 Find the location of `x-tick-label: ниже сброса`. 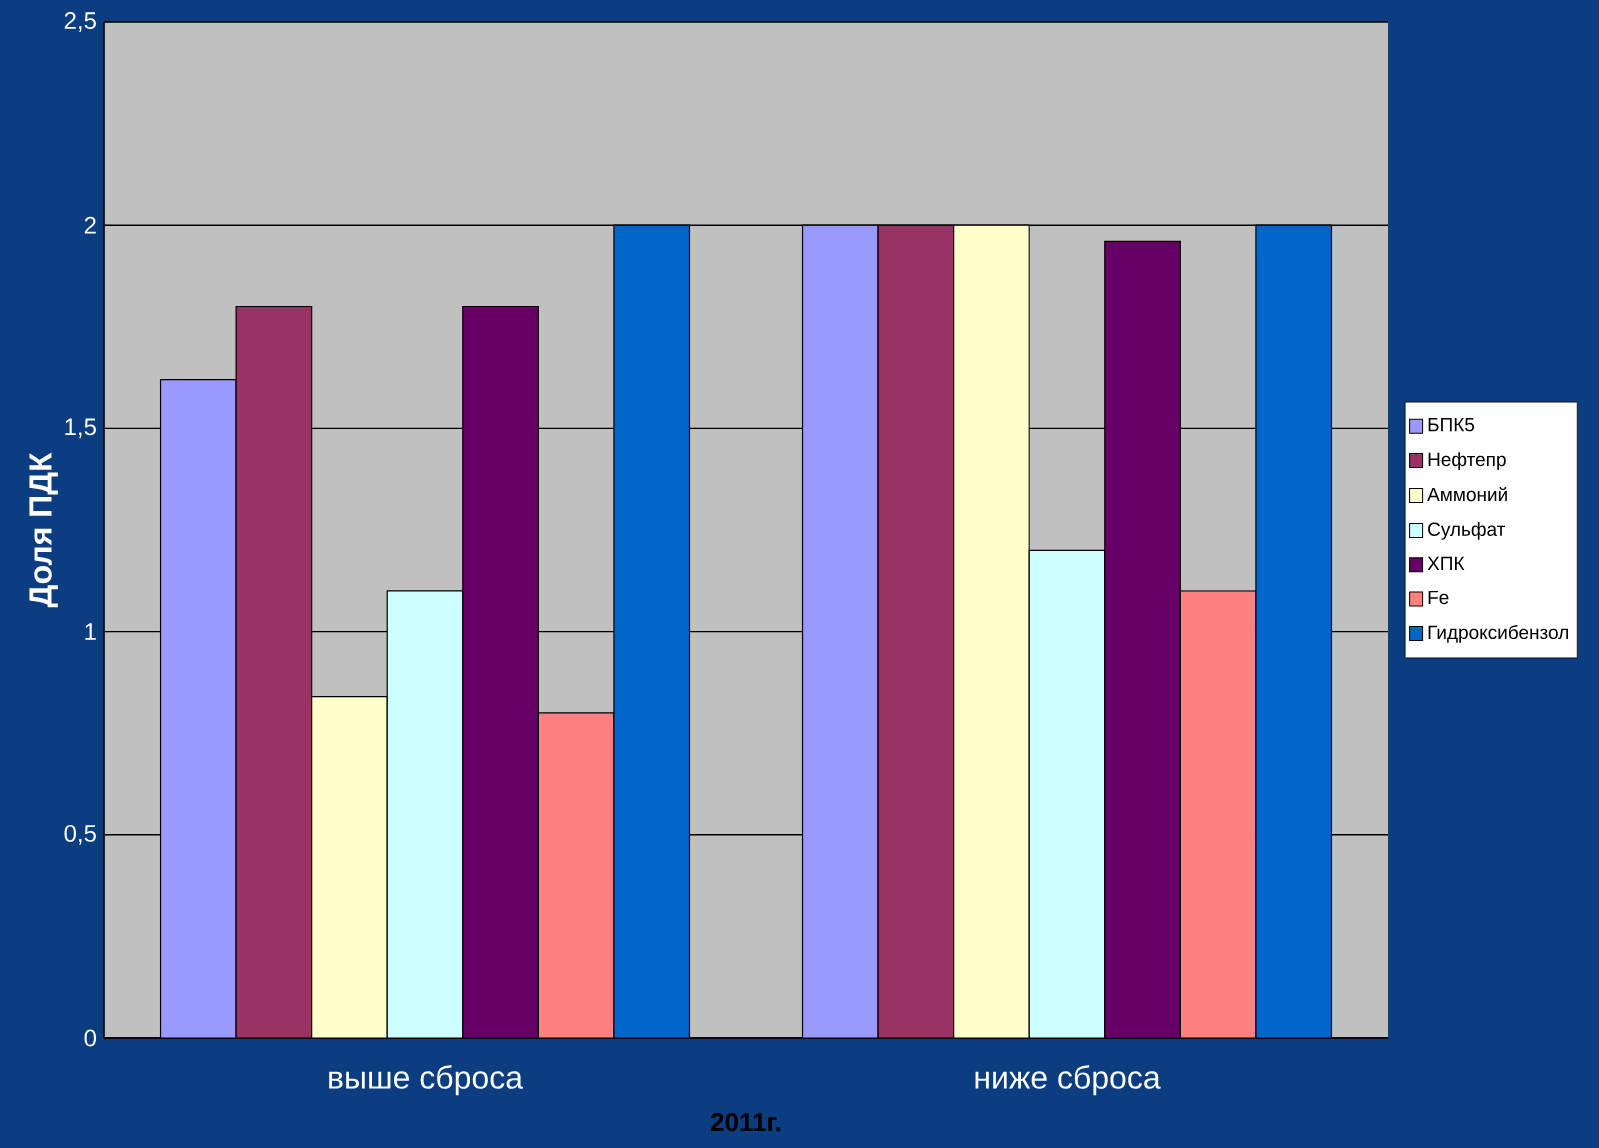

x-tick-label: ниже сброса is located at coordinates (1068, 1080).